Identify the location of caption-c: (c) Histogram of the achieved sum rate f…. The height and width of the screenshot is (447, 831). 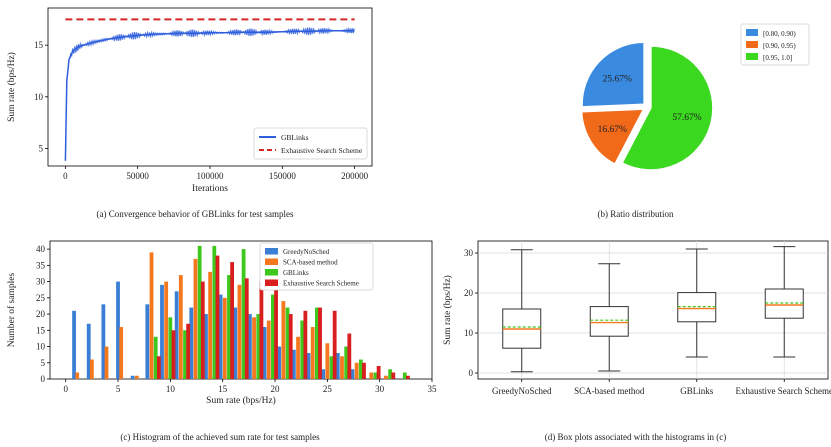
(220, 437).